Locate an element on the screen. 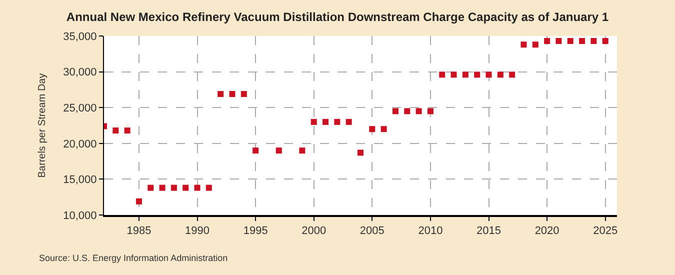 This screenshot has height=275, width=675. y-tick-label: 20,000 is located at coordinates (80, 144).